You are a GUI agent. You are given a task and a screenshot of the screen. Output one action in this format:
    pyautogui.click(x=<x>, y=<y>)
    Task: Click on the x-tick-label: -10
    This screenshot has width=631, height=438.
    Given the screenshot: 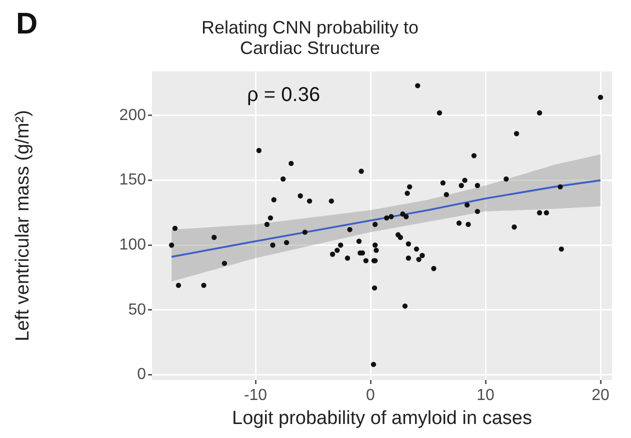 What is the action you would take?
    pyautogui.click(x=256, y=395)
    